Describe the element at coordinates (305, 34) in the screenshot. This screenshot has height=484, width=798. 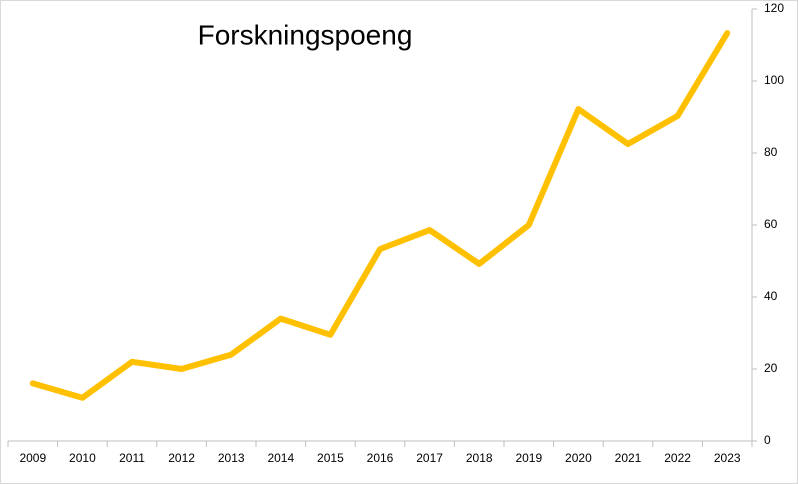
I see `chart-title: Forskningspoeng` at that location.